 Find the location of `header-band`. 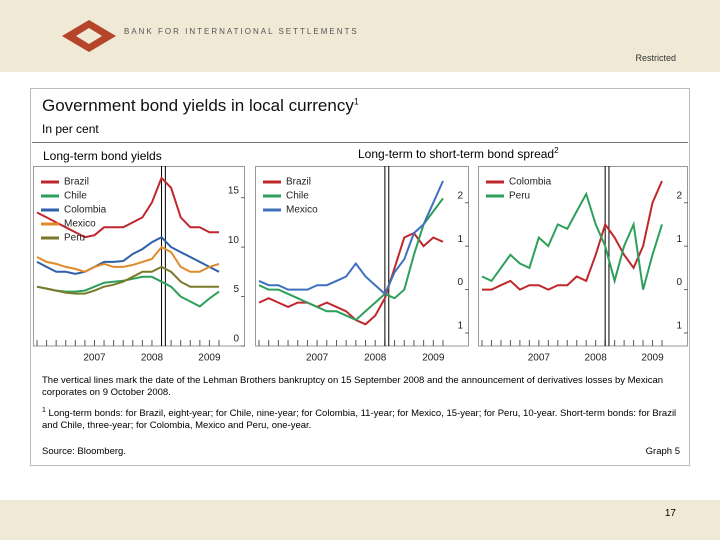

header-band is located at coordinates (360, 36).